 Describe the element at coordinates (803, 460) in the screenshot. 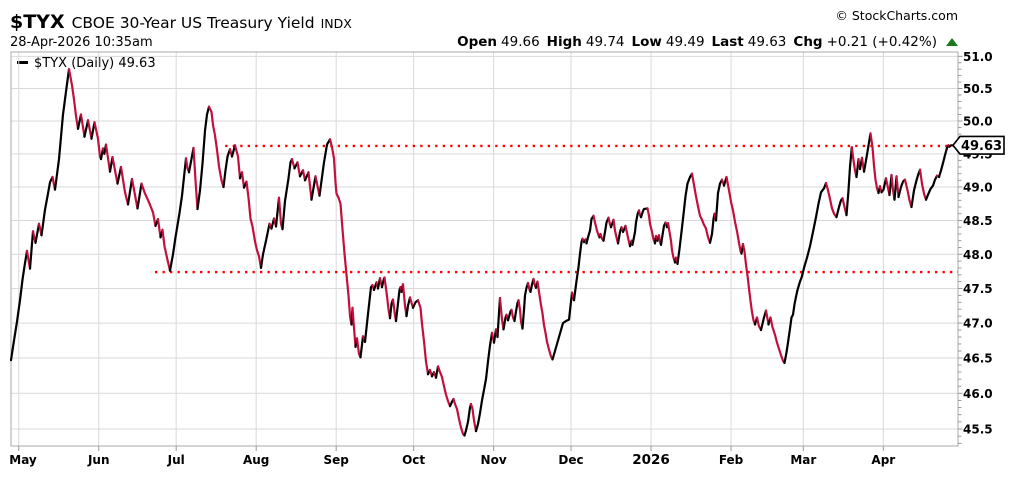

I see `x-axis-label: Mar` at that location.